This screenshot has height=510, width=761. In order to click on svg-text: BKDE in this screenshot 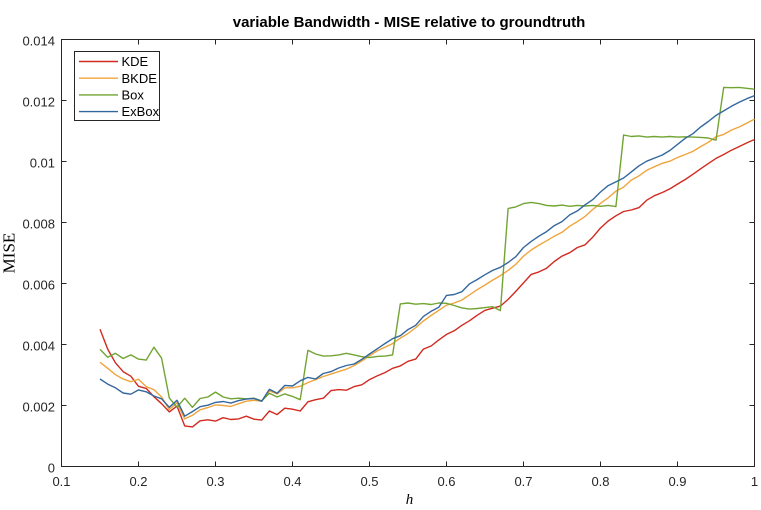, I will do `click(140, 78)`.